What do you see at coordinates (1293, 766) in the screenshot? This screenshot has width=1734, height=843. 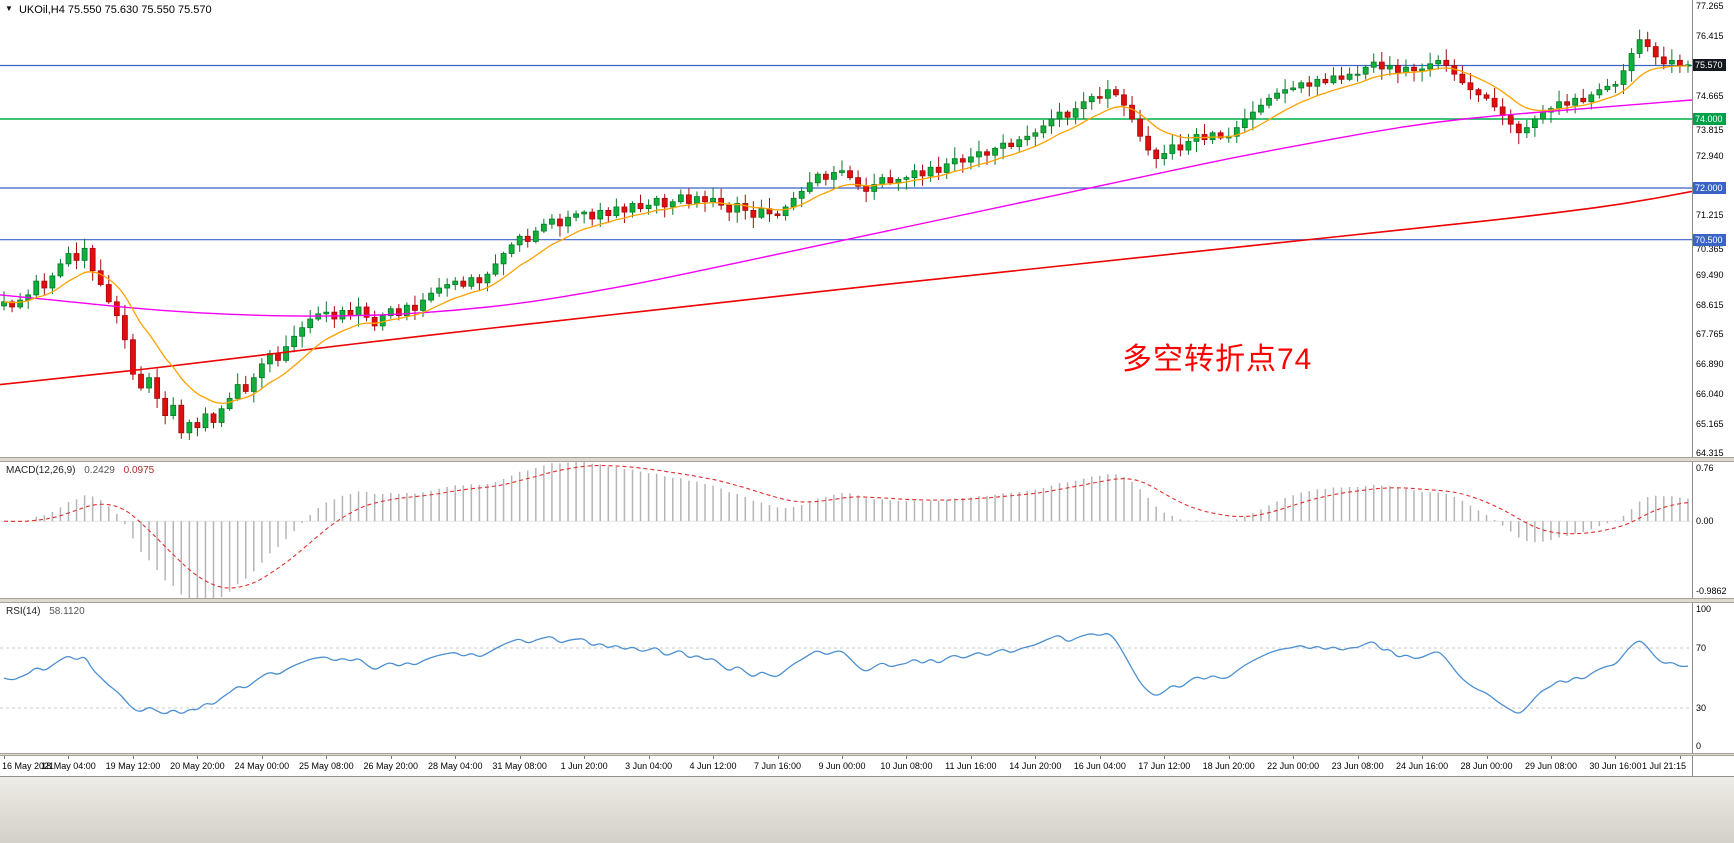 I see `time-axis-label: 22 Jun 00:00` at bounding box center [1293, 766].